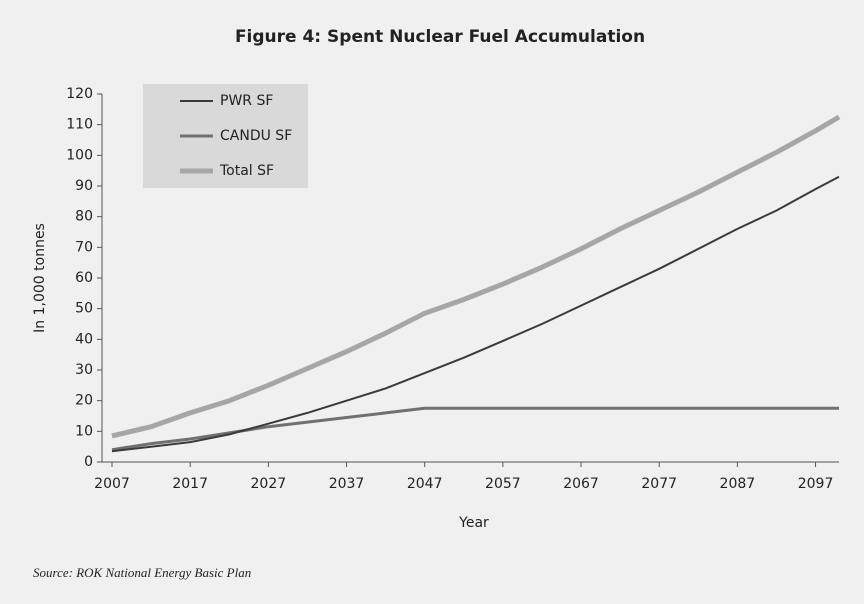 The image size is (864, 604). What do you see at coordinates (142, 572) in the screenshot?
I see `source-note: Source: ROK National Energy Basic Plan` at bounding box center [142, 572].